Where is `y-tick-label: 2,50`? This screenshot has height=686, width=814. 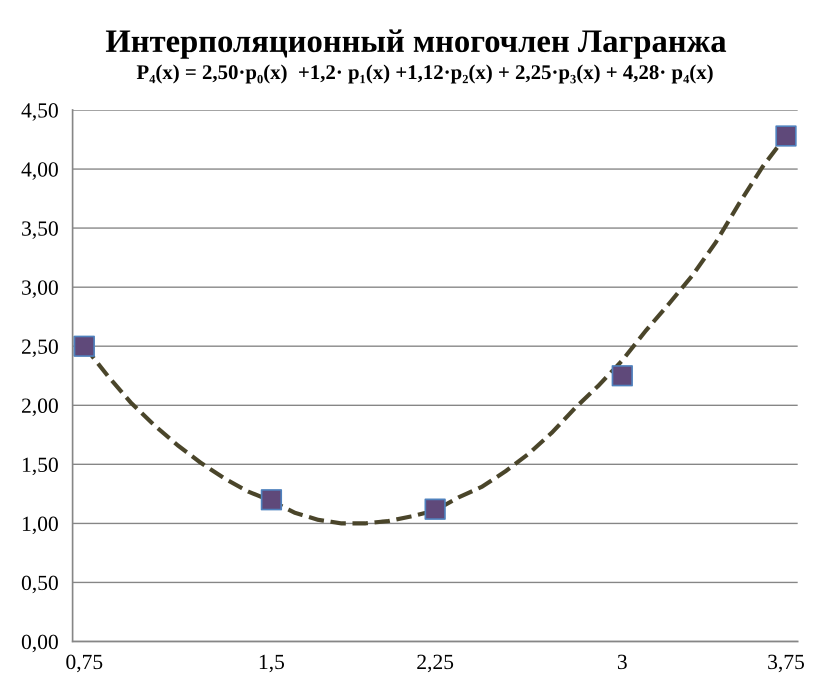
y-tick-label: 2,50 is located at coordinates (40, 348).